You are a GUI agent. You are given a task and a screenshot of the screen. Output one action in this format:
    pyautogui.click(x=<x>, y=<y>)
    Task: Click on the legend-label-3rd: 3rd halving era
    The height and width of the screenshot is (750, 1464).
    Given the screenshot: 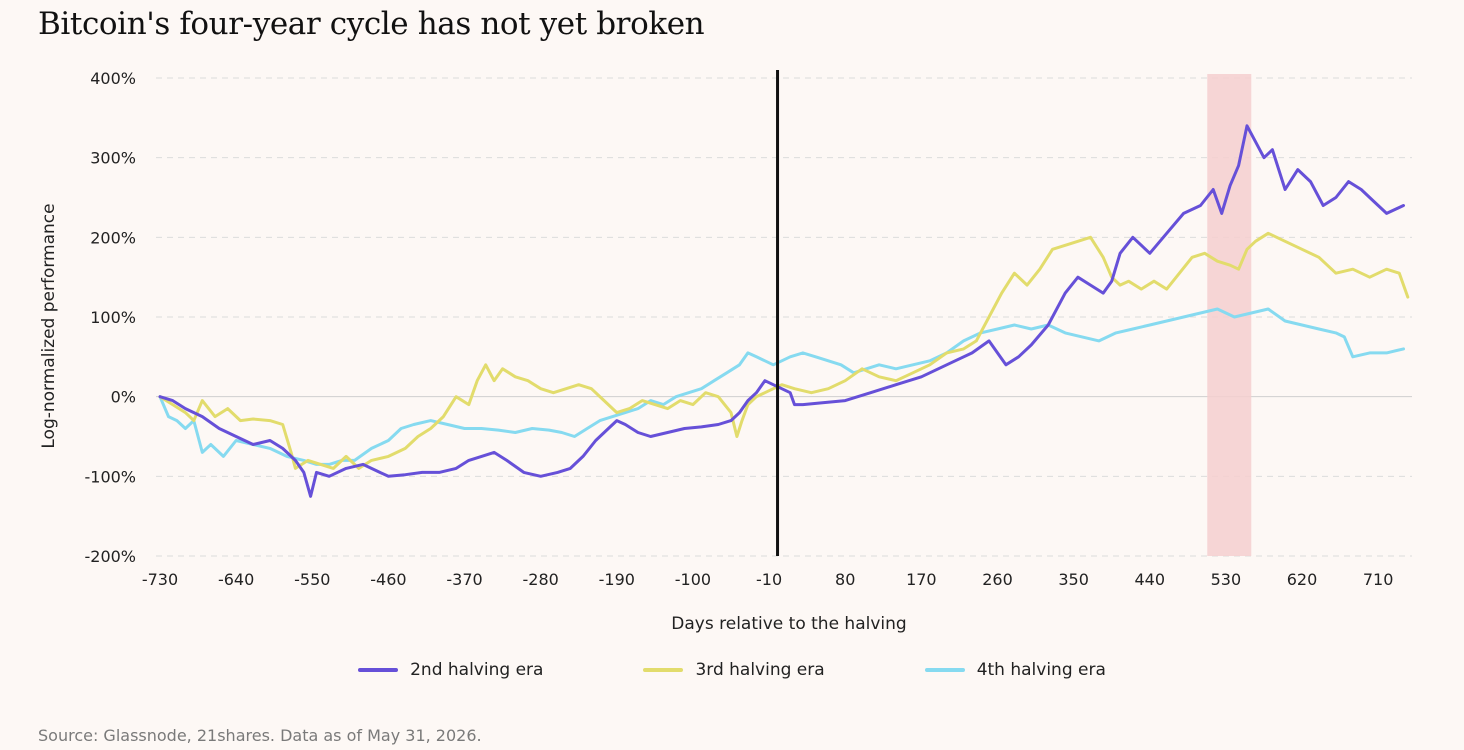 What is the action you would take?
    pyautogui.click(x=760, y=670)
    